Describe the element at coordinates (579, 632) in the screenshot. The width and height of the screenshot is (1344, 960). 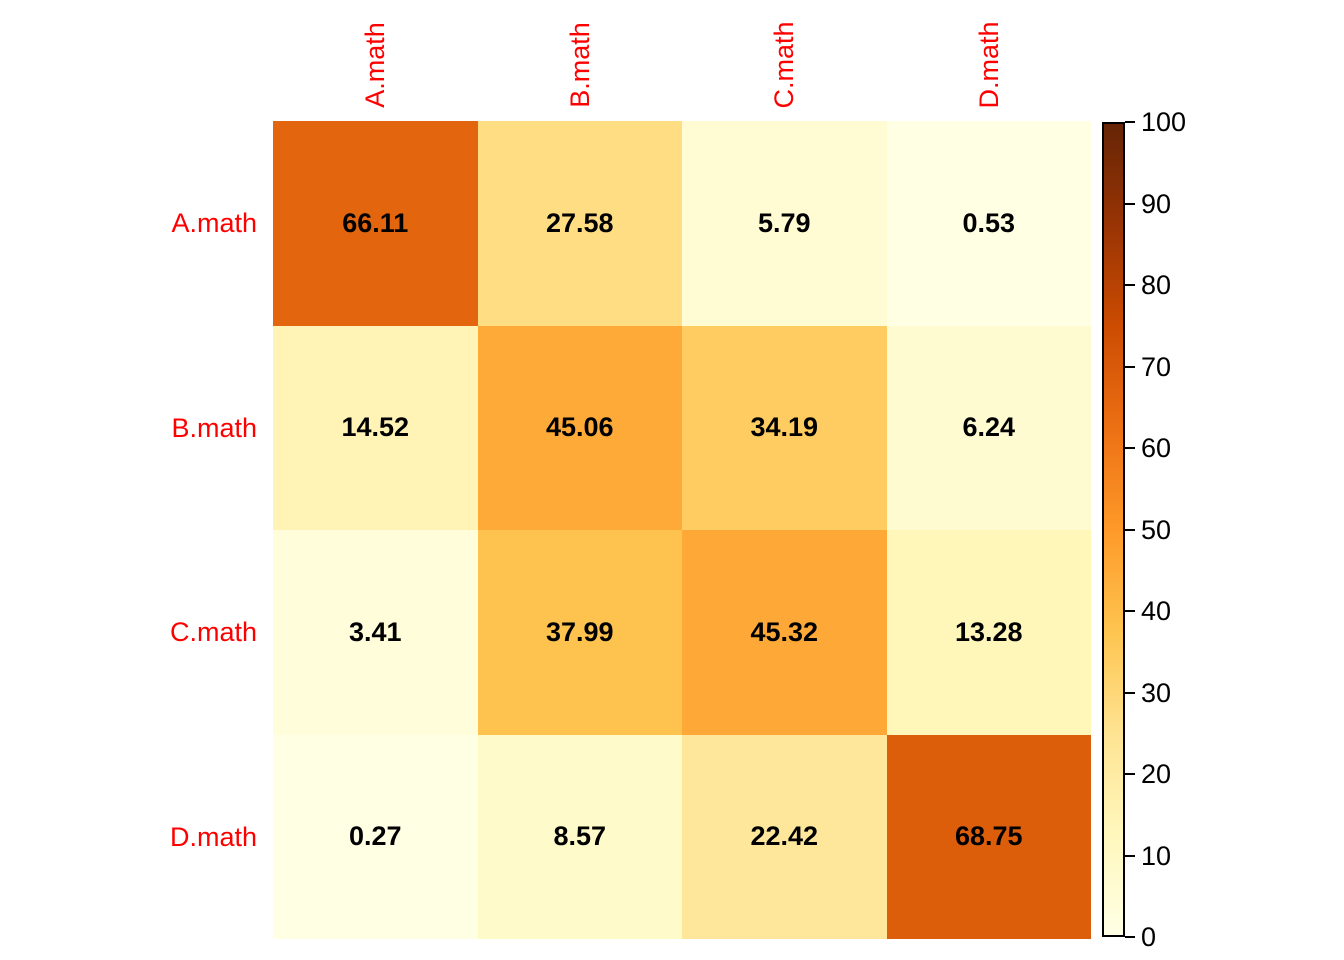
I see `heatmap-cell-C.math-B.math: 37.99` at that location.